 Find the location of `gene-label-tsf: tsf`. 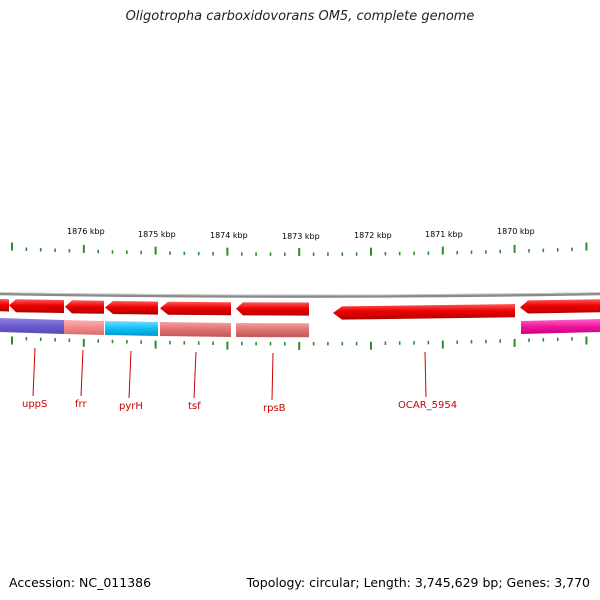

gene-label-tsf: tsf is located at coordinates (194, 406).